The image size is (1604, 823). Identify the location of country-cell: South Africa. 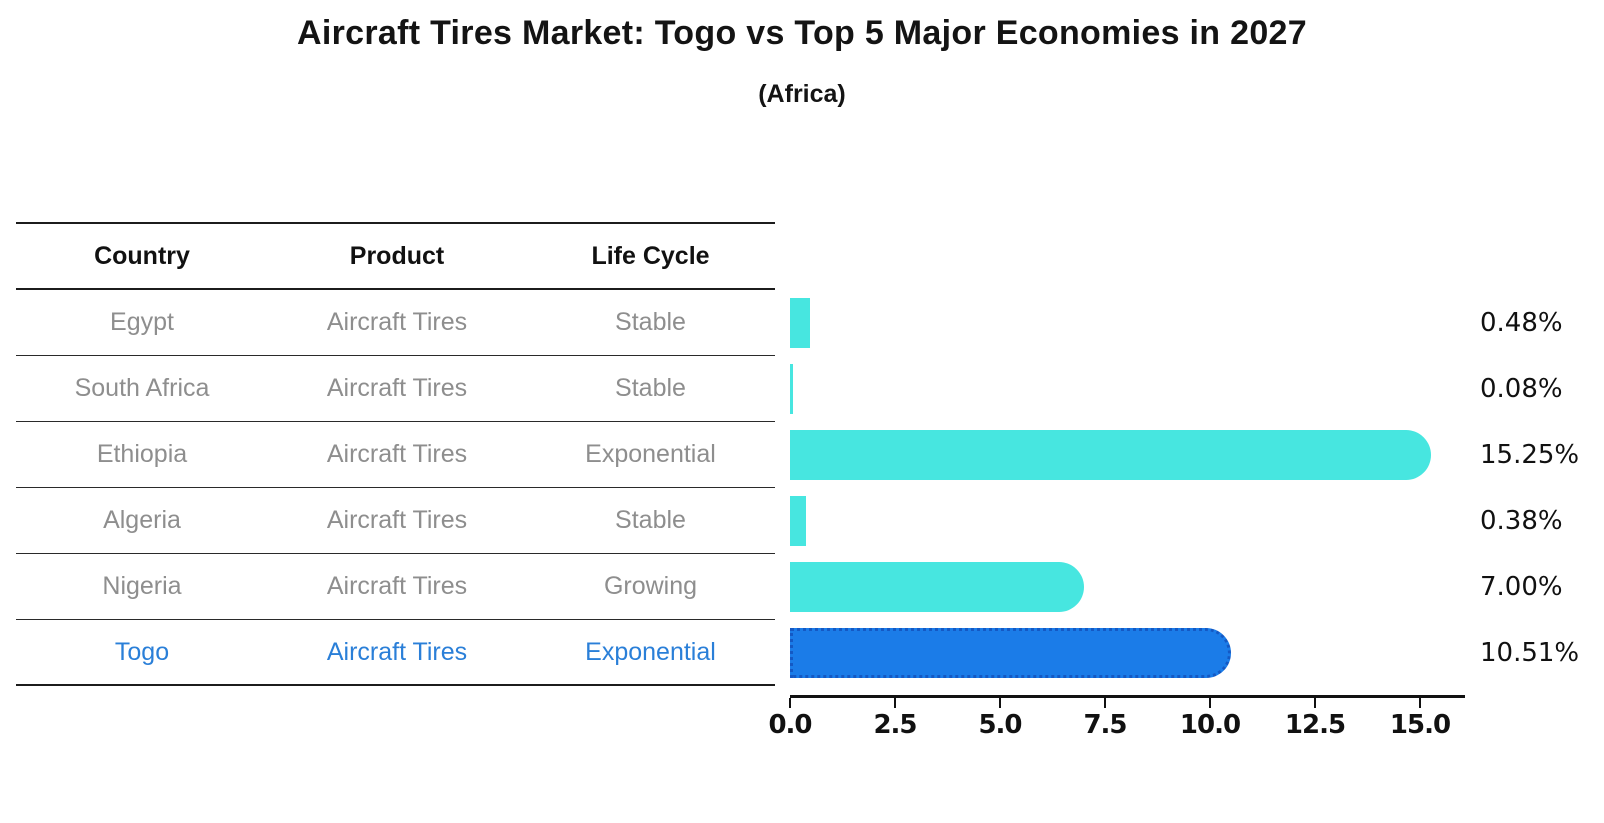
(142, 388).